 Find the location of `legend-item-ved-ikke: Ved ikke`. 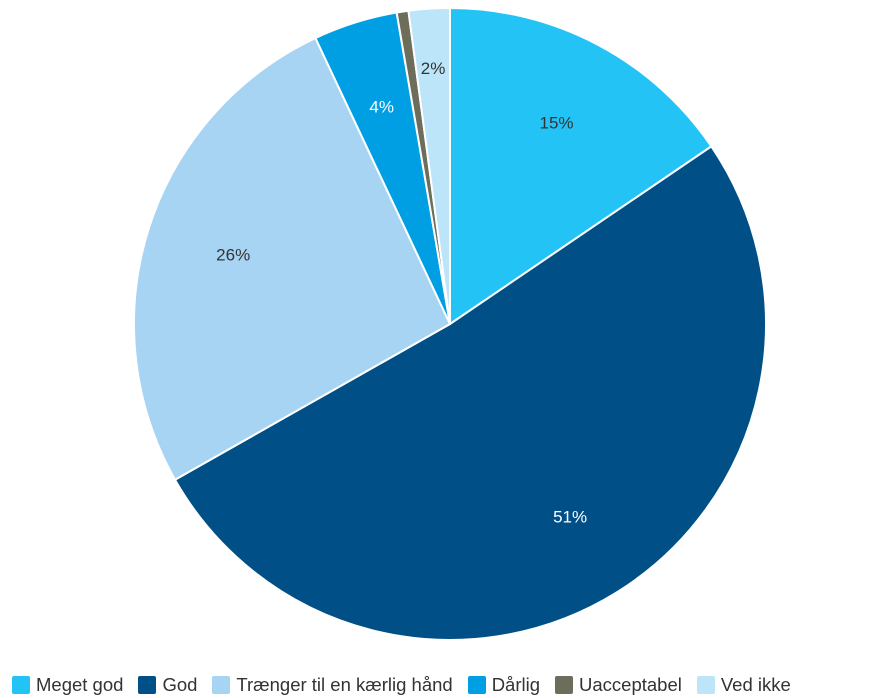

legend-item-ved-ikke: Ved ikke is located at coordinates (743, 685).